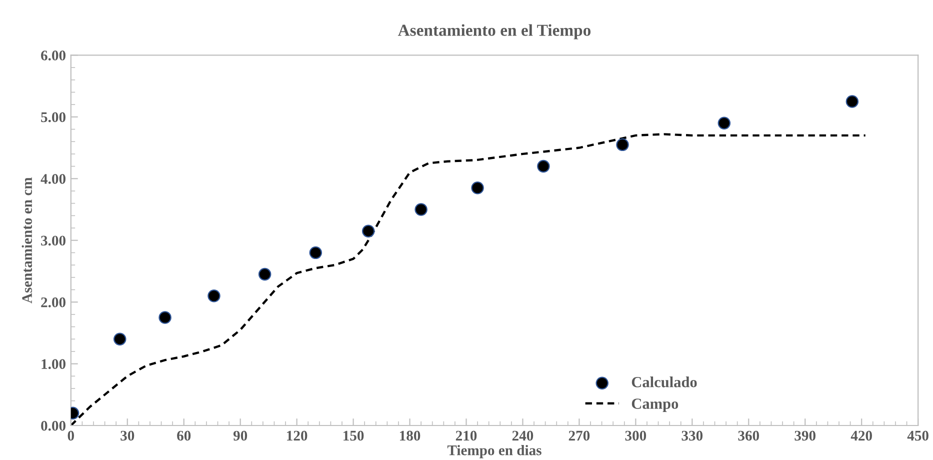 Image resolution: width=933 pixels, height=460 pixels. Describe the element at coordinates (354, 435) in the screenshot. I see `x-tick-label: 150` at that location.